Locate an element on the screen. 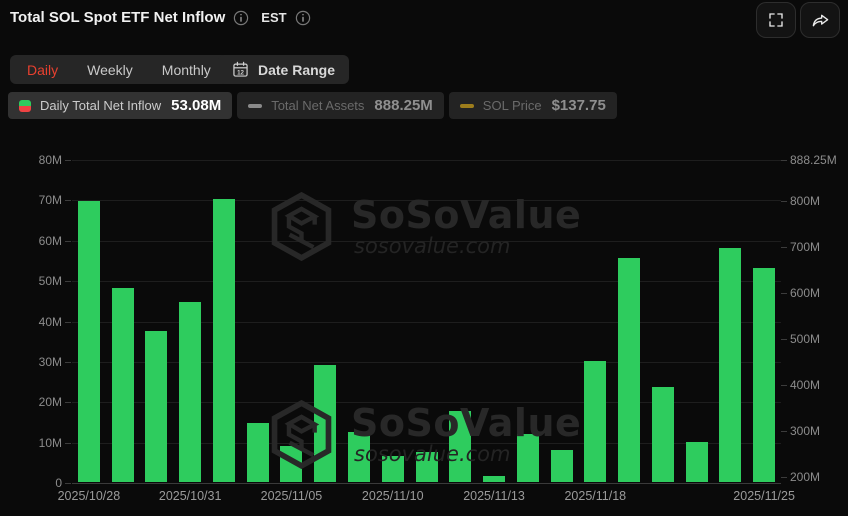  tab-daily: Daily is located at coordinates (43, 69).